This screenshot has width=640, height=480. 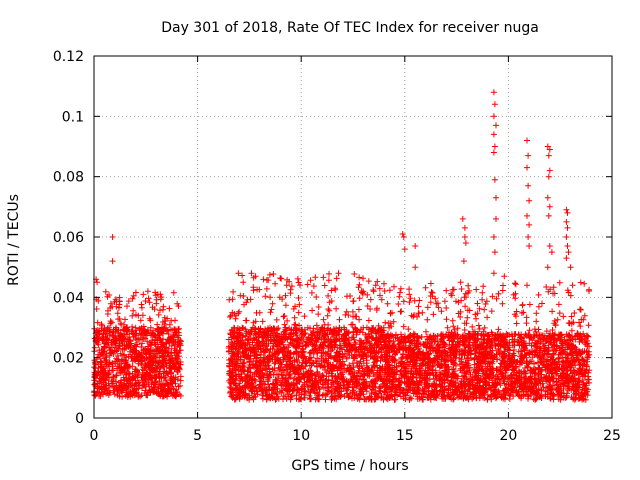 What do you see at coordinates (14, 240) in the screenshot?
I see `y-axis-label: ROTI / TECUs` at bounding box center [14, 240].